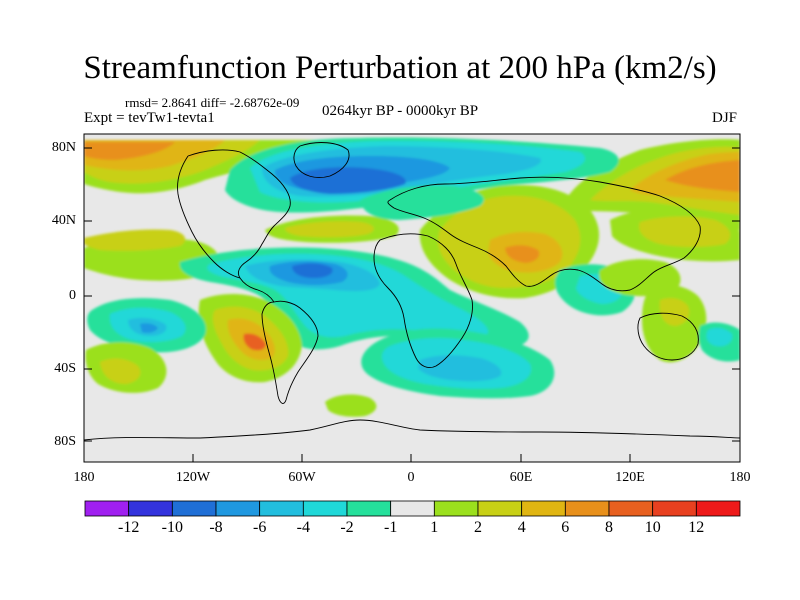 Image resolution: width=800 pixels, height=600 pixels. What do you see at coordinates (400, 111) in the screenshot?
I see `period-label: 0264kyr BP - 0000kyr BP` at bounding box center [400, 111].